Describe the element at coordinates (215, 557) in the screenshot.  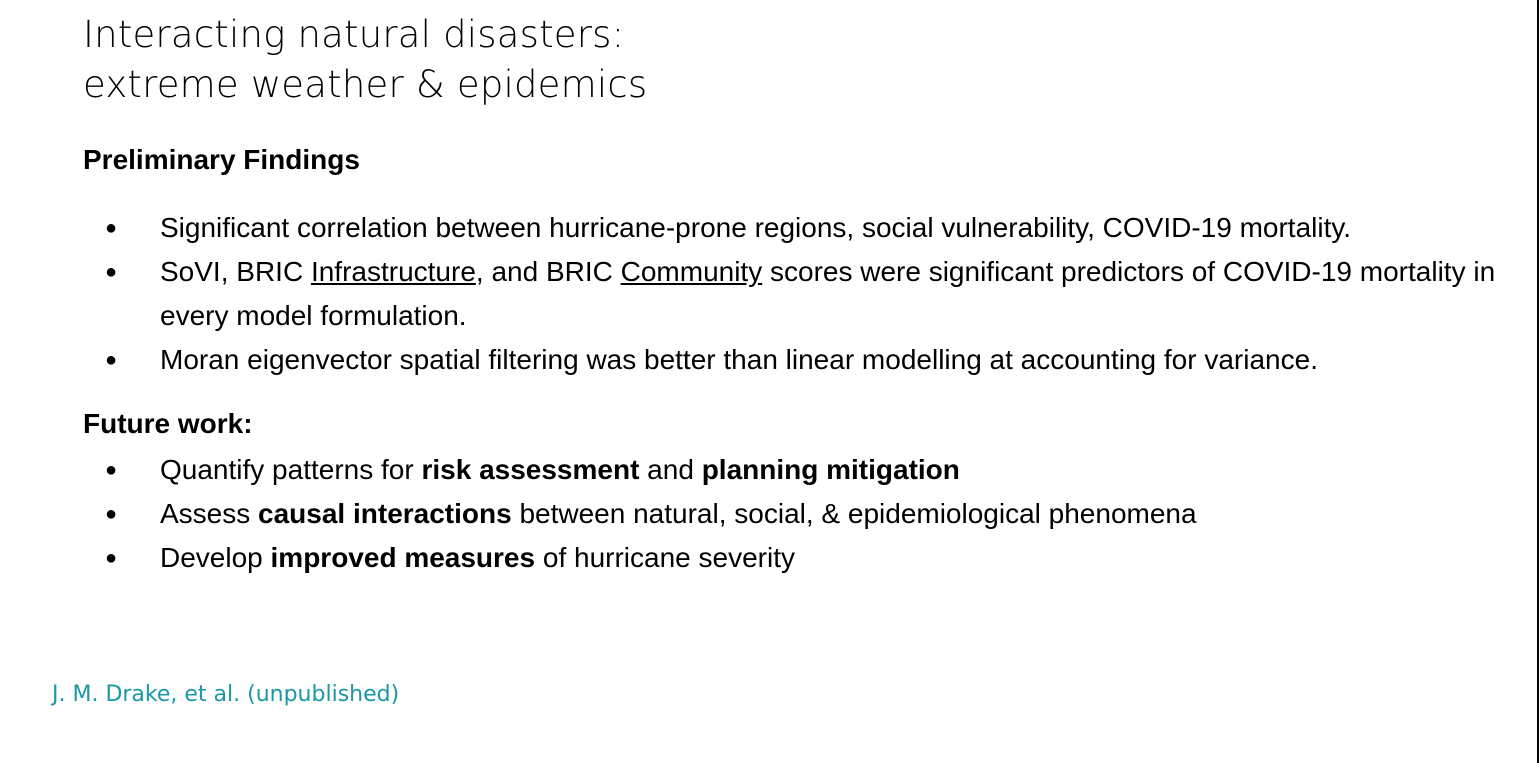
I see `future-text: Develop` at that location.